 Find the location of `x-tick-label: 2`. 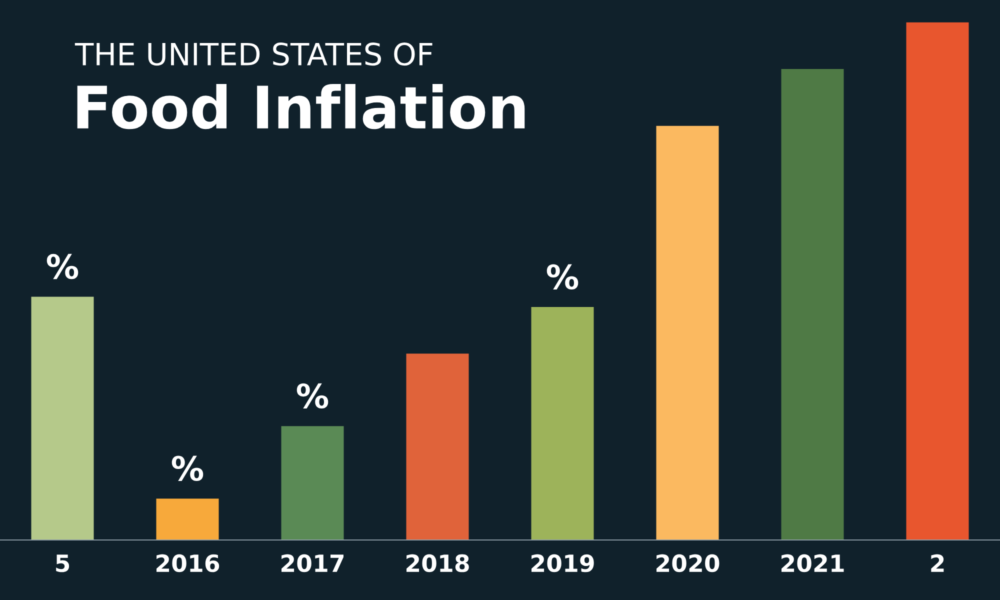

x-tick-label: 2 is located at coordinates (937, 563).